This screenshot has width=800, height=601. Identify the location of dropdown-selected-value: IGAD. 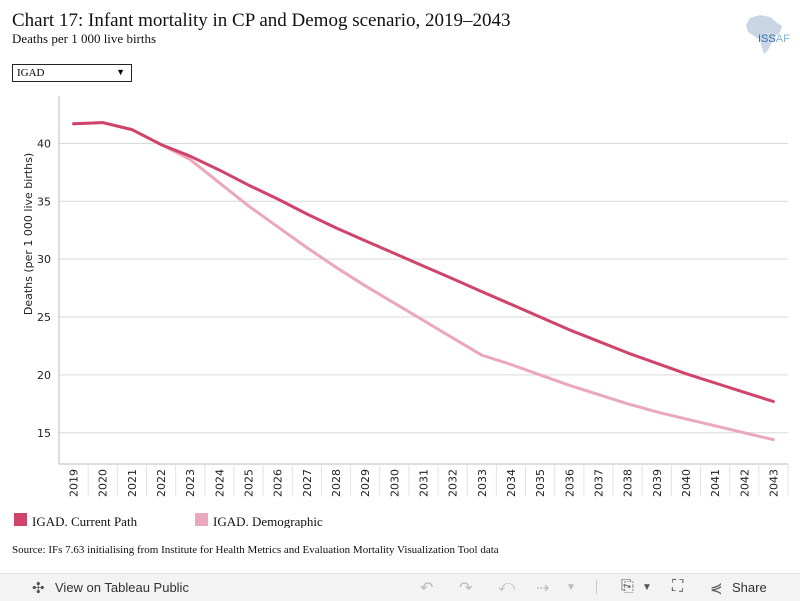
(31, 73).